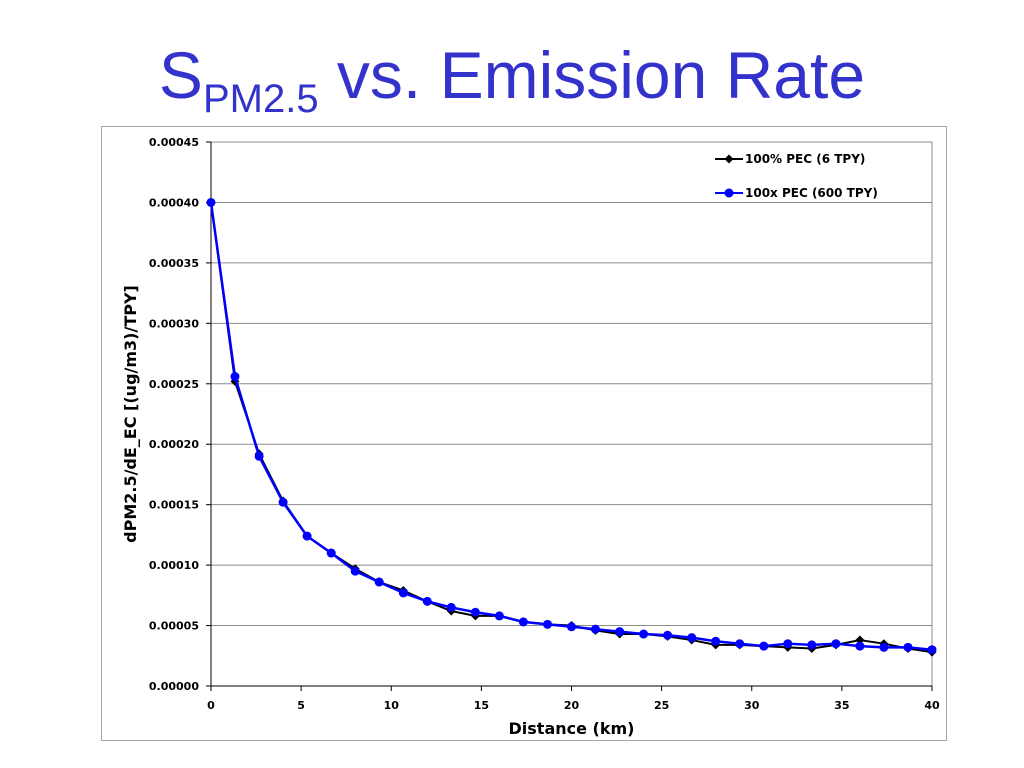 This screenshot has height=768, width=1024. Describe the element at coordinates (841, 705) in the screenshot. I see `x-tick-label: 35` at that location.